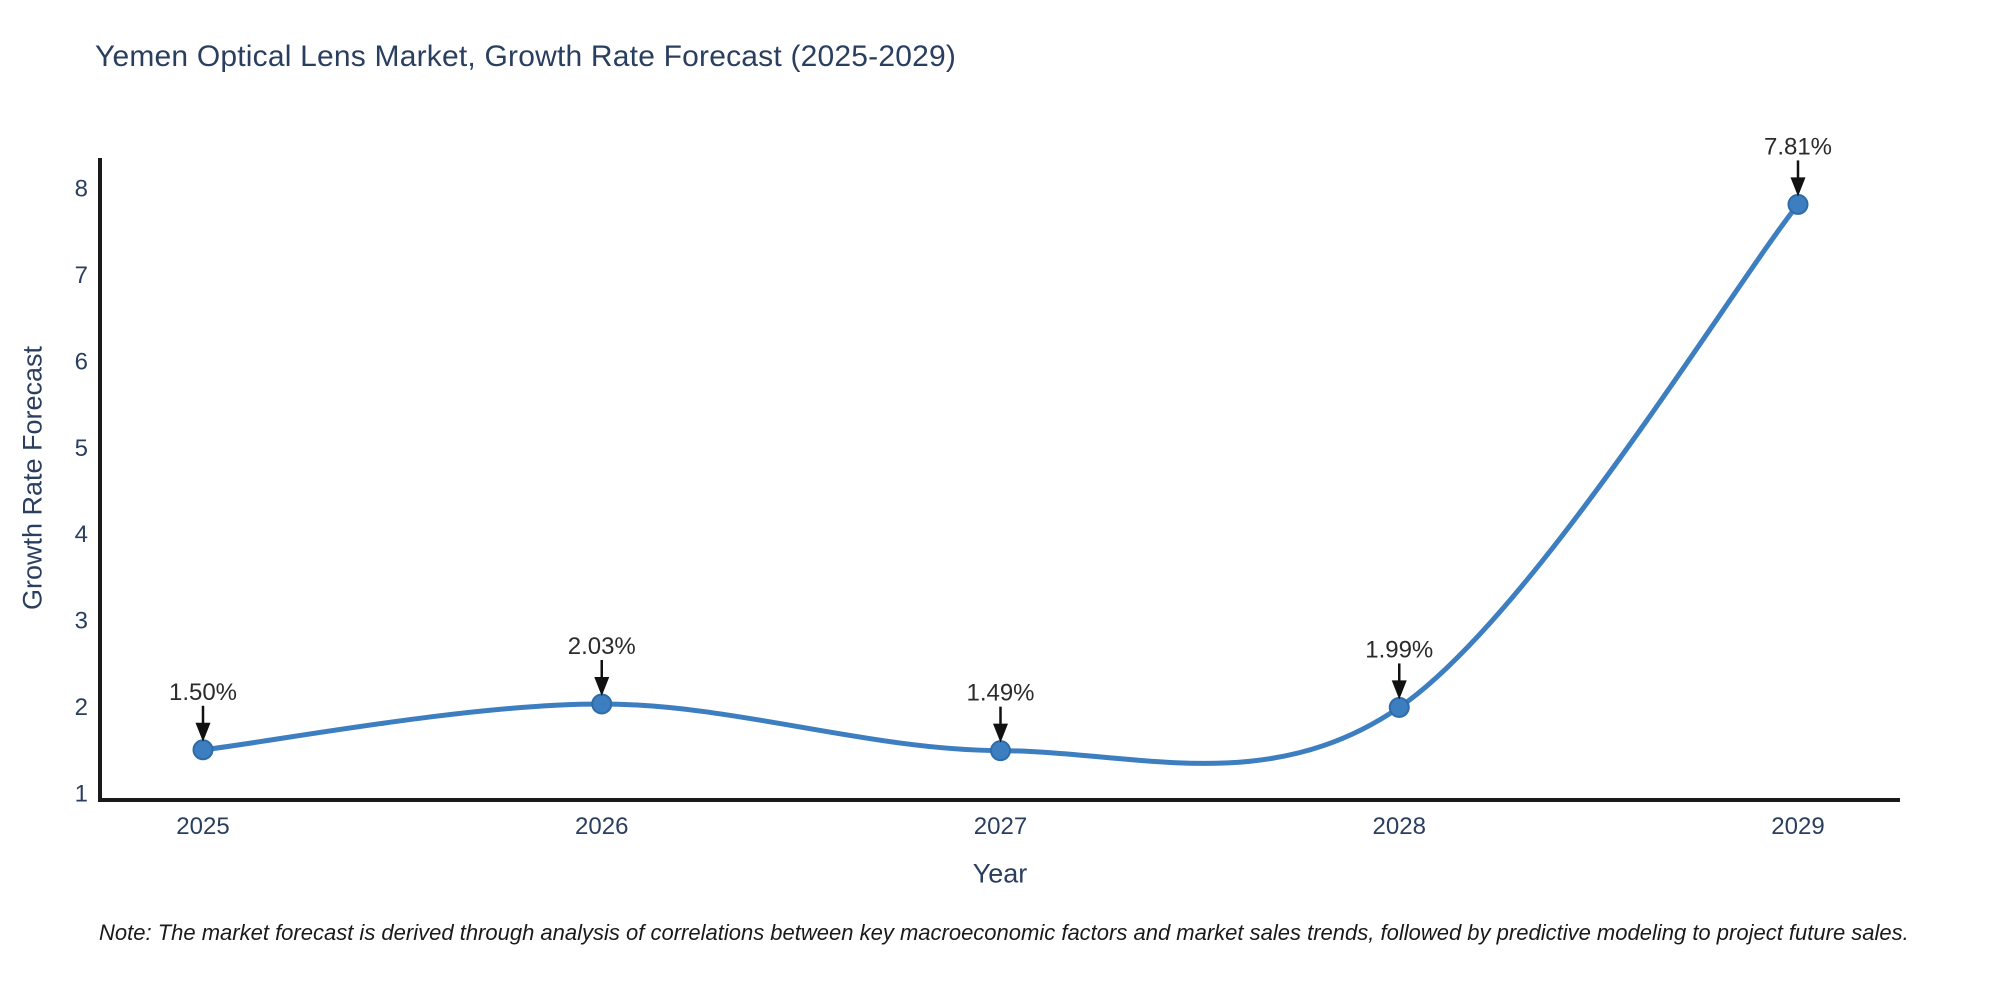 The width and height of the screenshot is (2000, 1000). Describe the element at coordinates (81, 707) in the screenshot. I see `y-tick-label: 2` at that location.